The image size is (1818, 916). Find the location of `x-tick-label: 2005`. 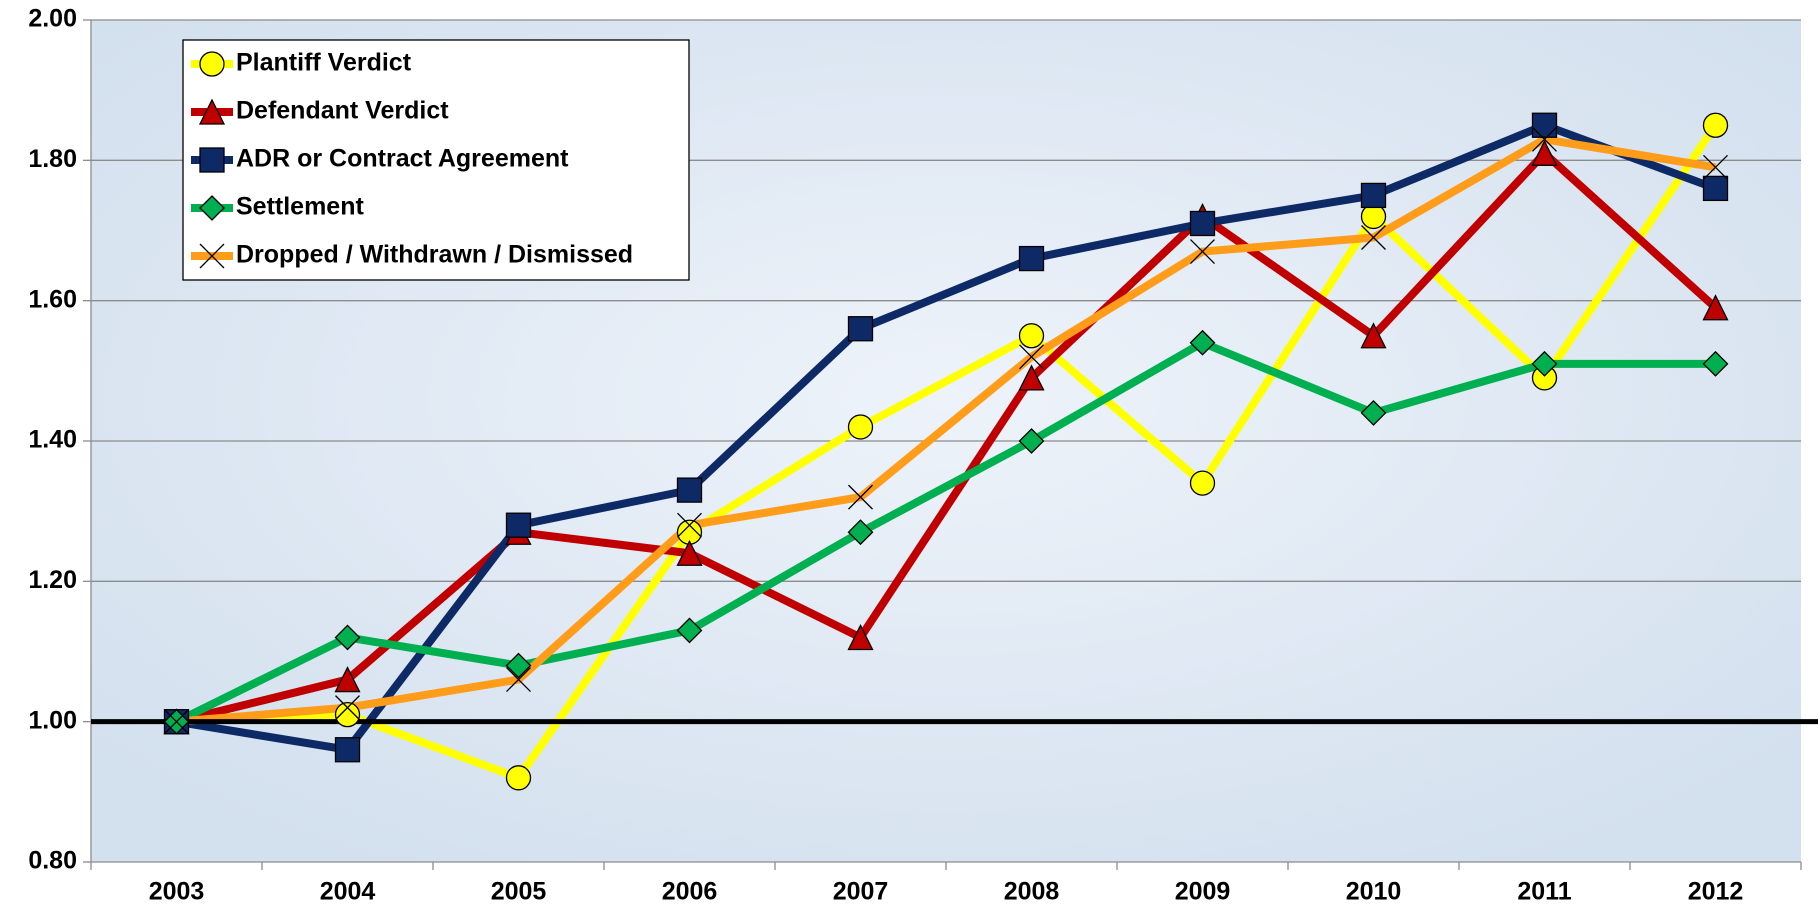

x-tick-label: 2005 is located at coordinates (519, 892).